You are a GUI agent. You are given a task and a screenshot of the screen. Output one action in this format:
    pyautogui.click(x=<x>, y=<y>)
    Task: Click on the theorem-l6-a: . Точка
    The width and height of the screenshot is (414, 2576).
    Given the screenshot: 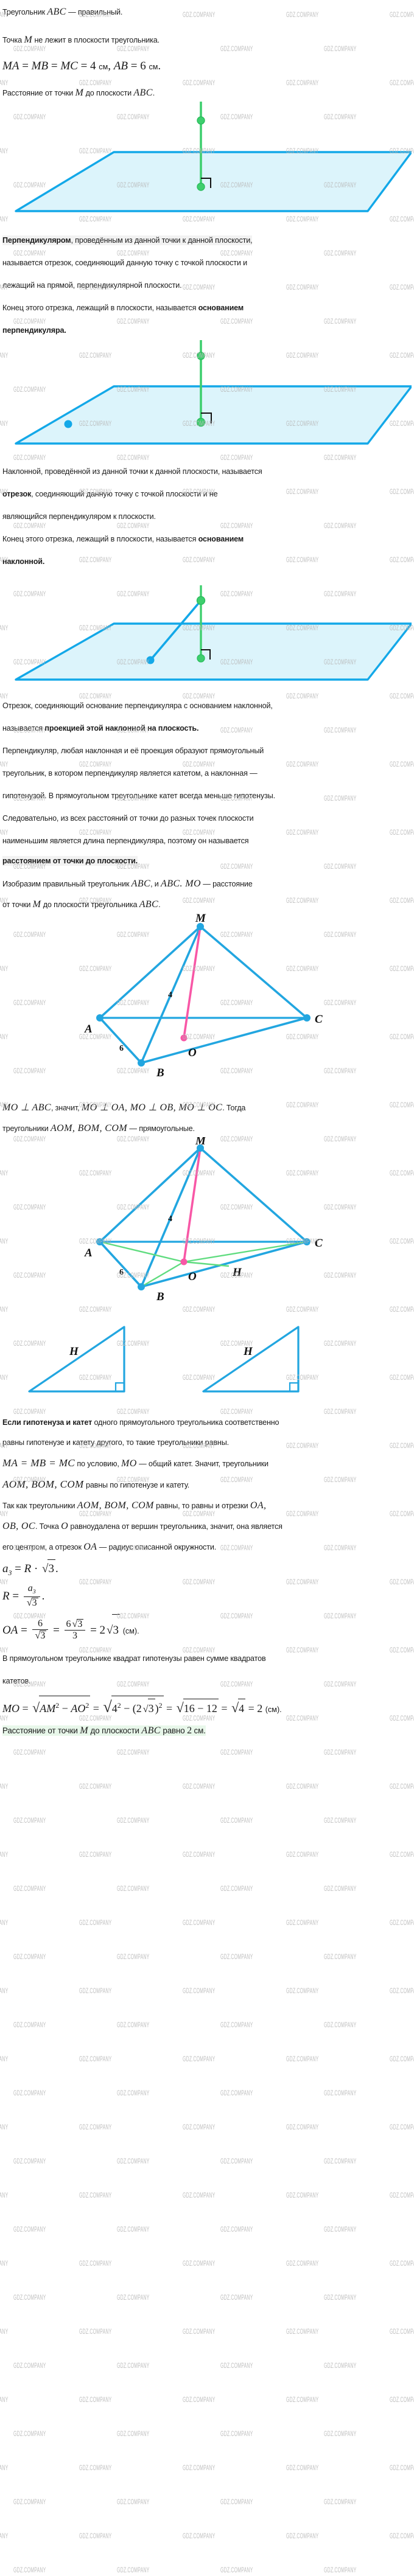 What is the action you would take?
    pyautogui.click(x=48, y=1526)
    